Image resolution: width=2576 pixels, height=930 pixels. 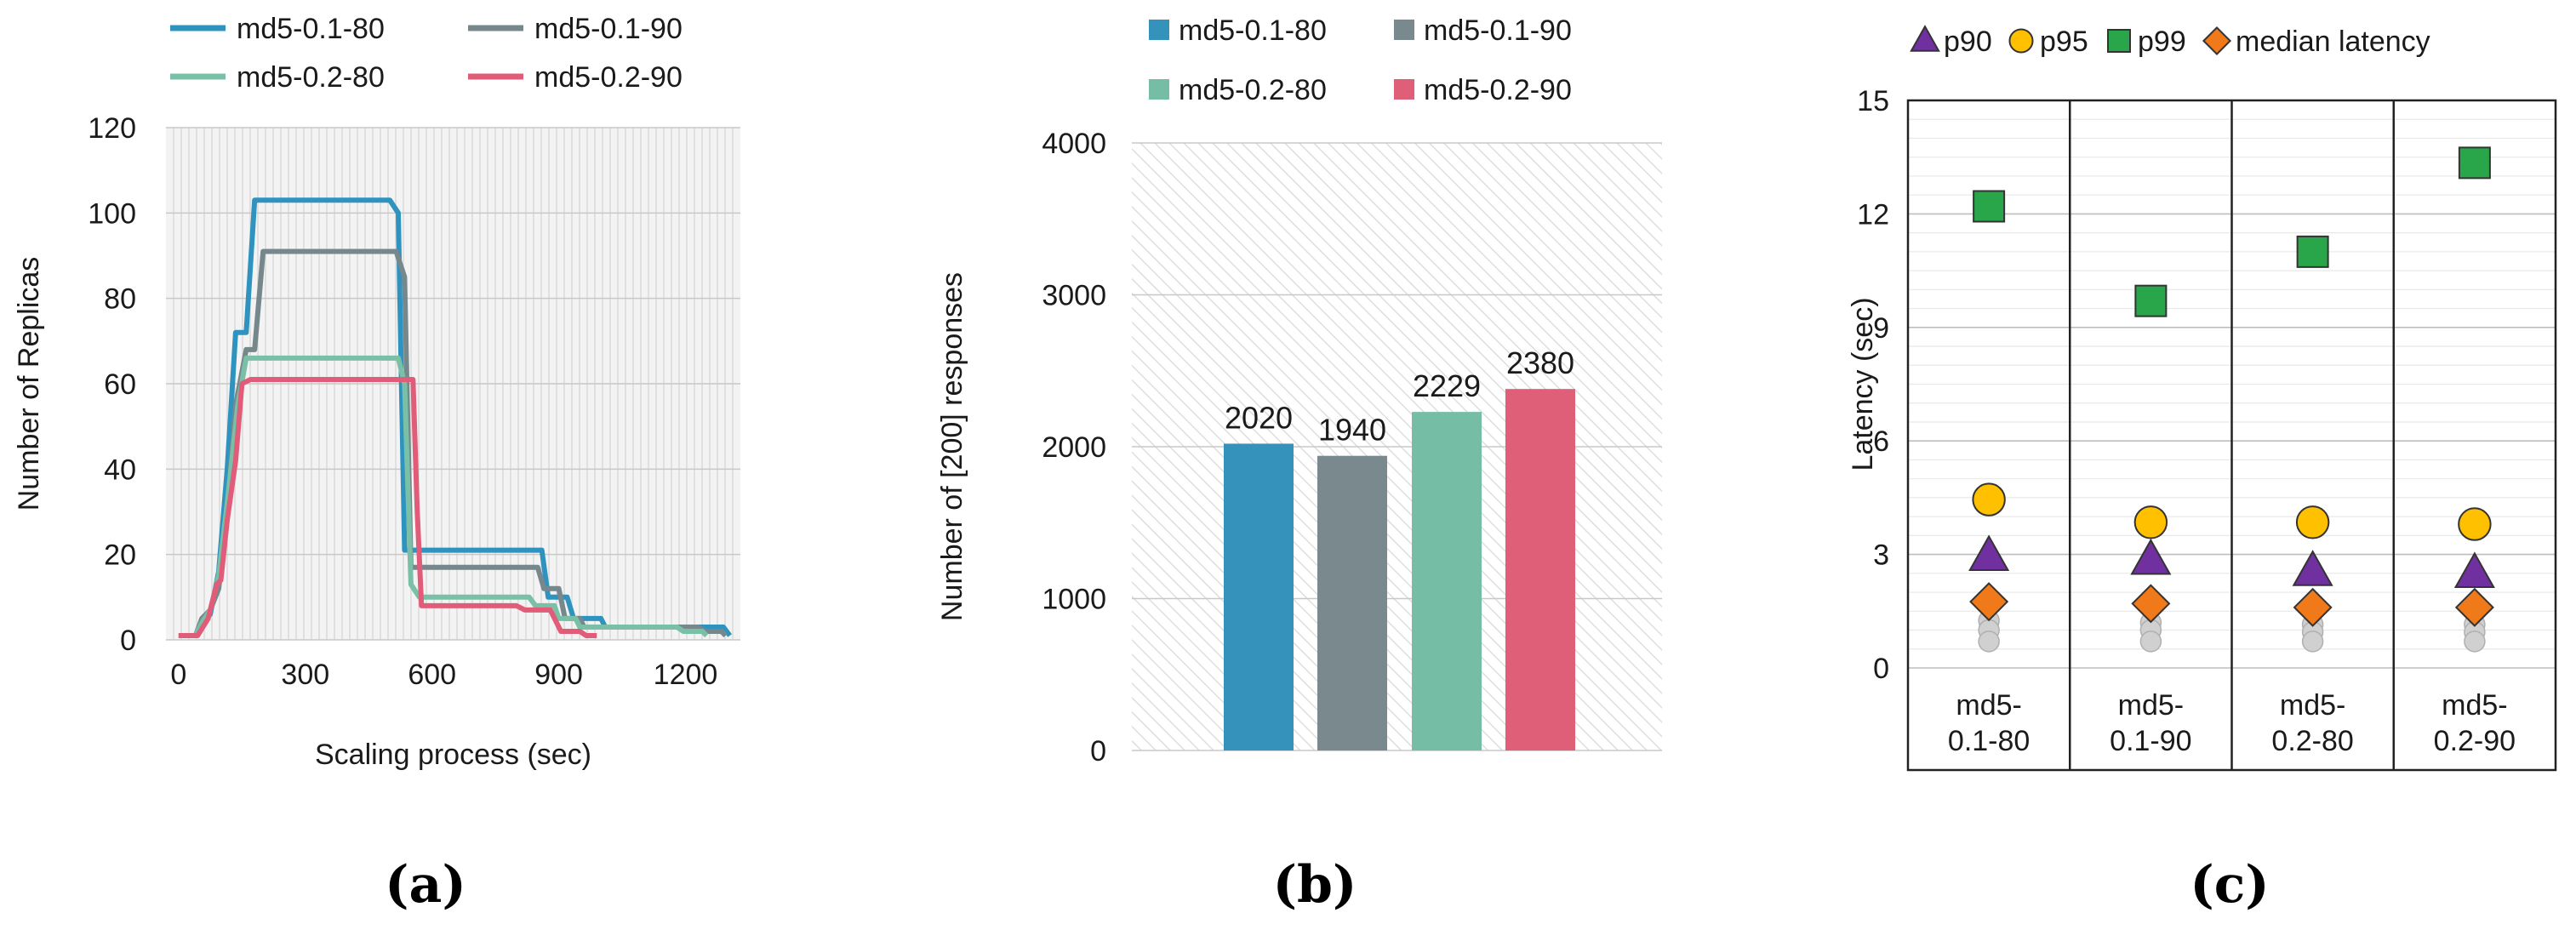 I want to click on bar-data-label: 2229, so click(x=1447, y=385).